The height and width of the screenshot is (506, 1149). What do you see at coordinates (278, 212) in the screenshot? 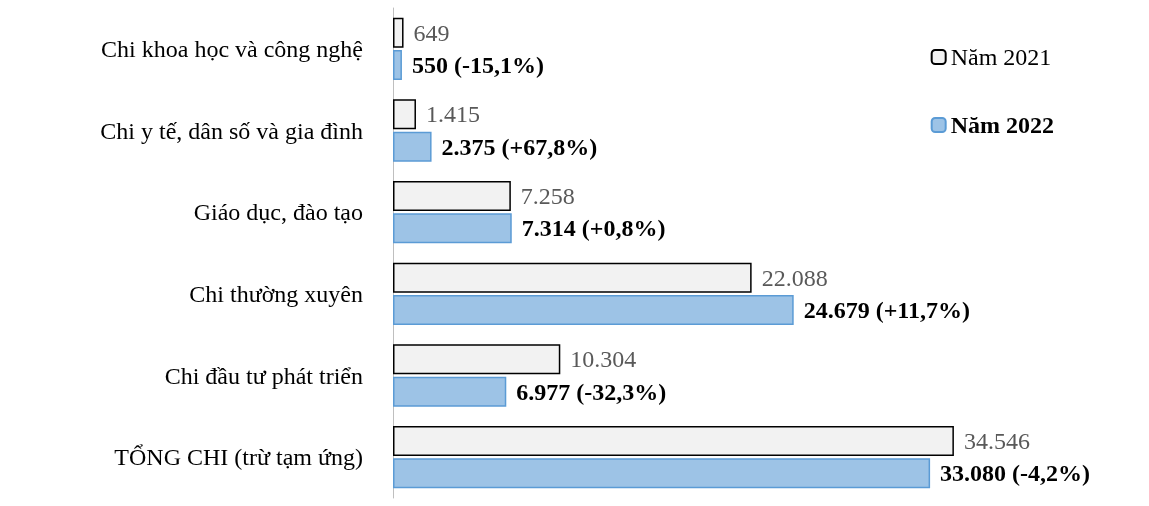
I see `y-tick-label: Giáo dục, đào tạo` at bounding box center [278, 212].